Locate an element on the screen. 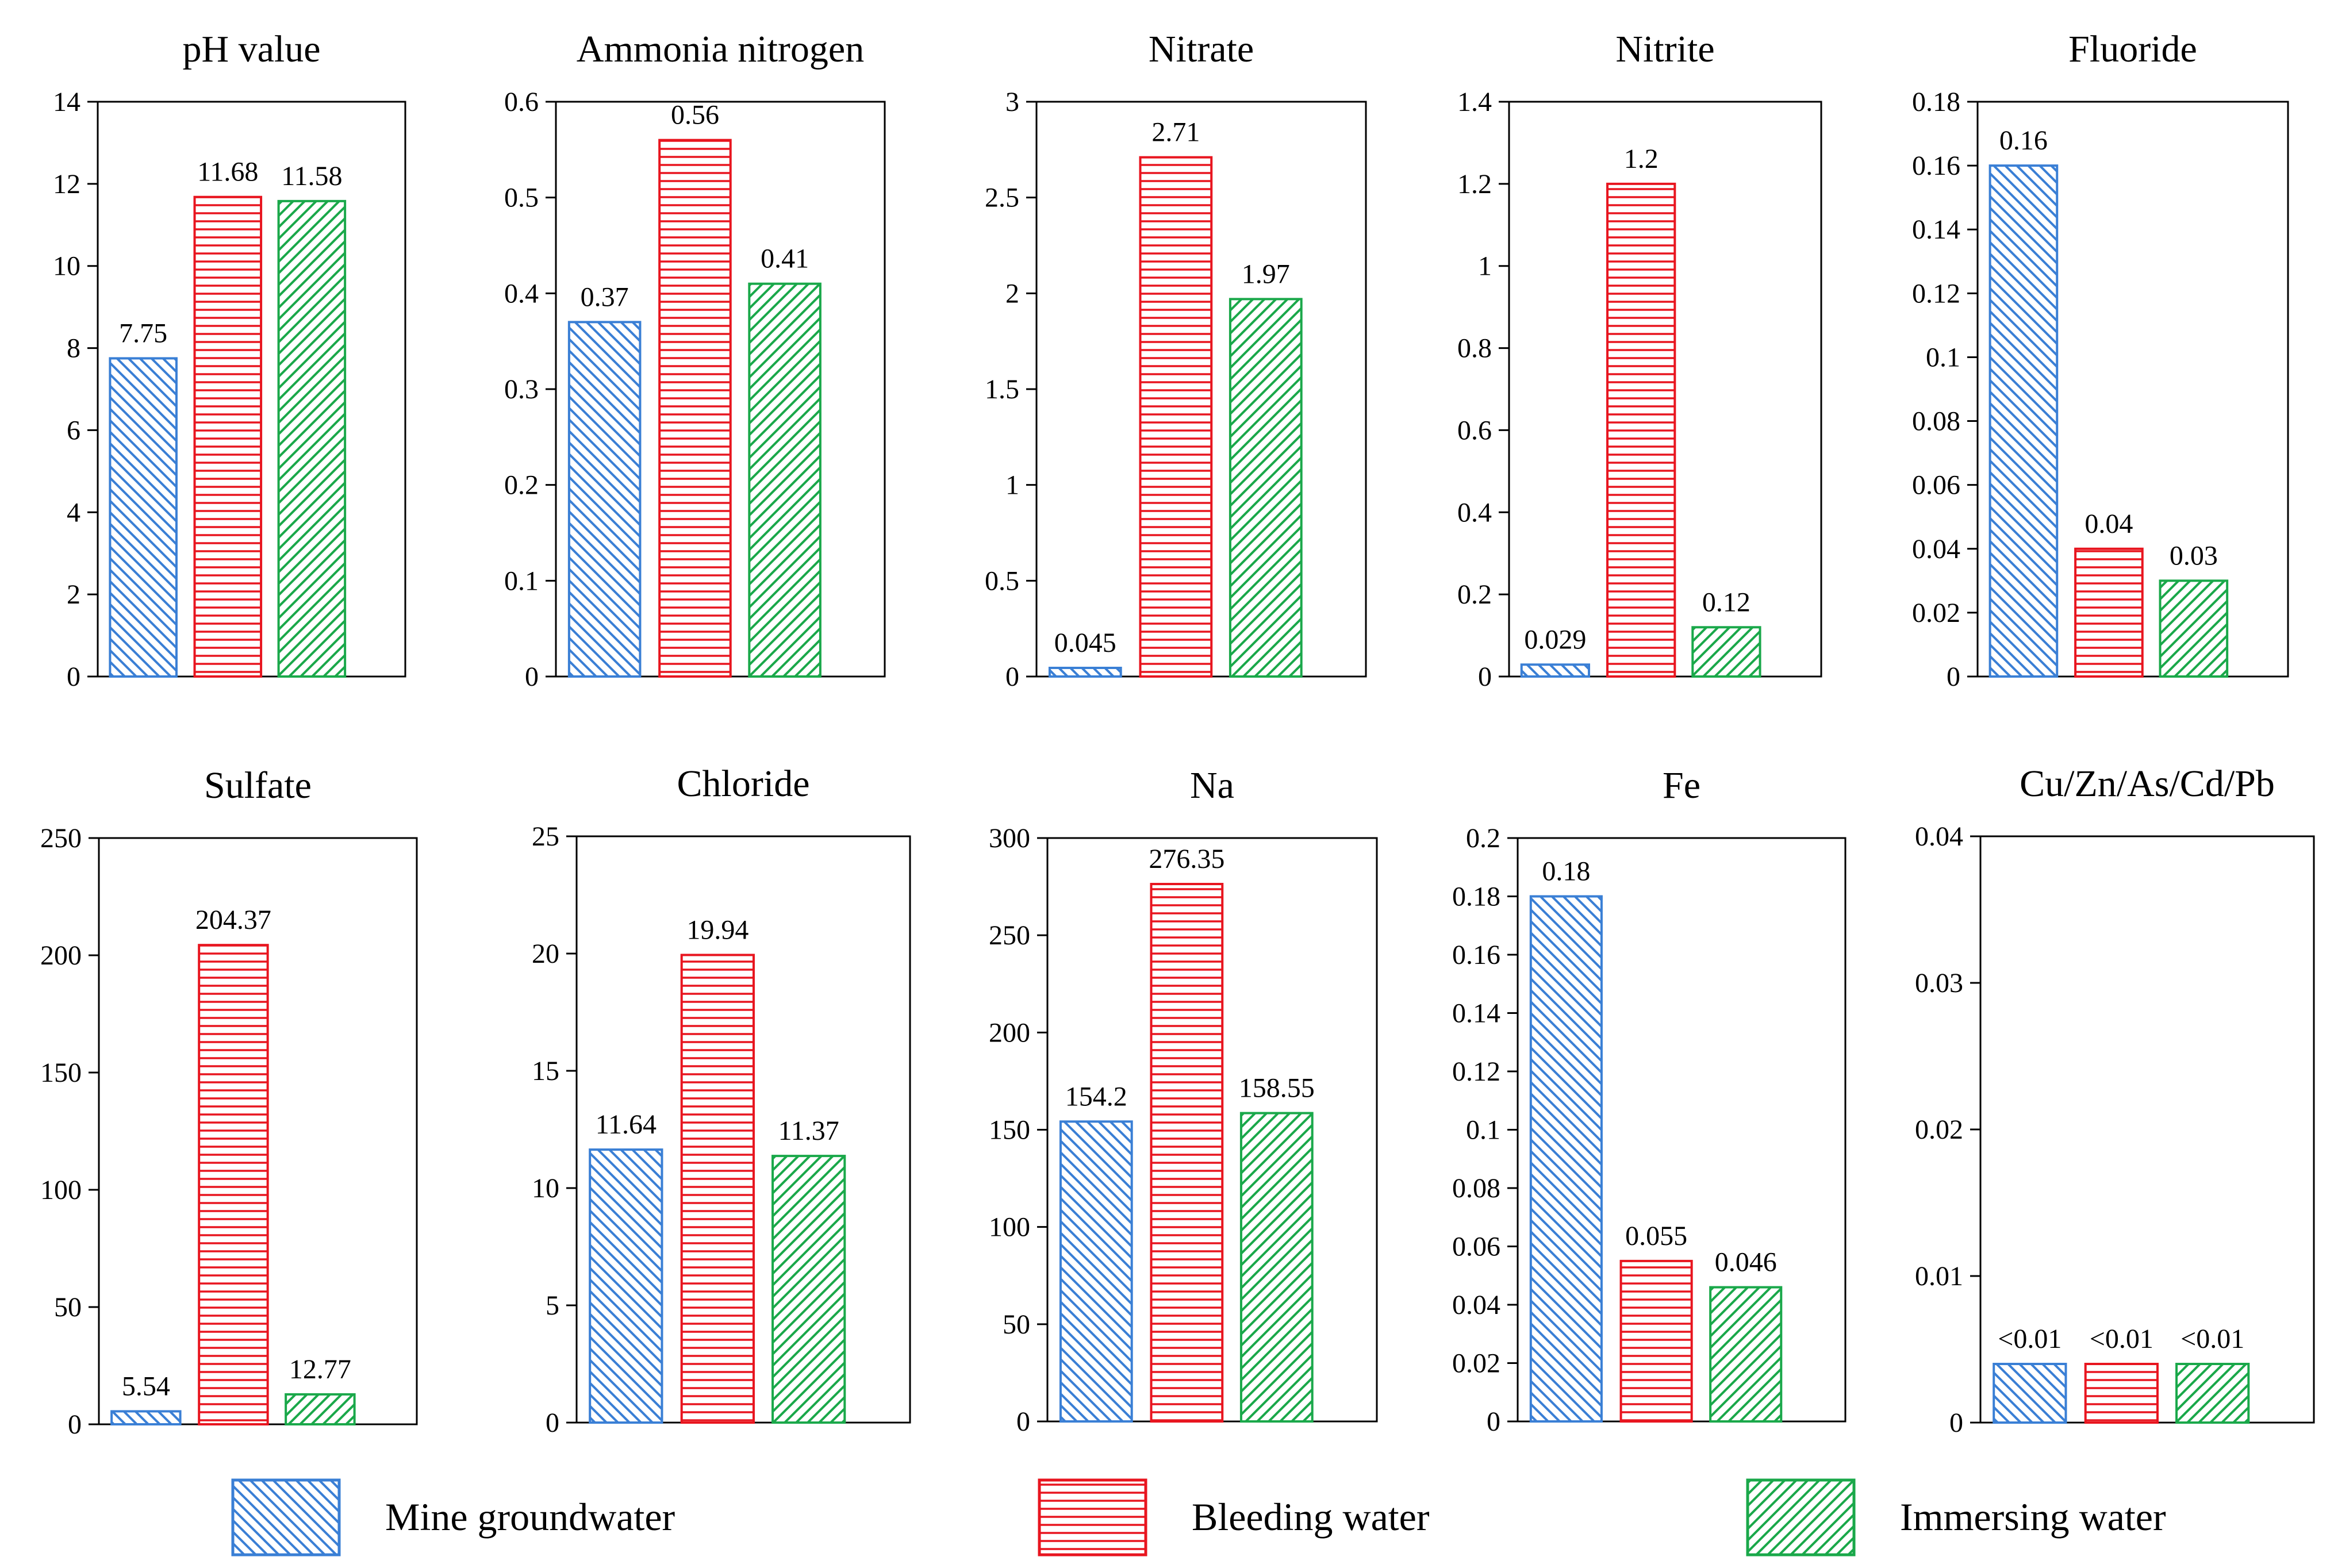  data-label: 0.37 is located at coordinates (605, 297).